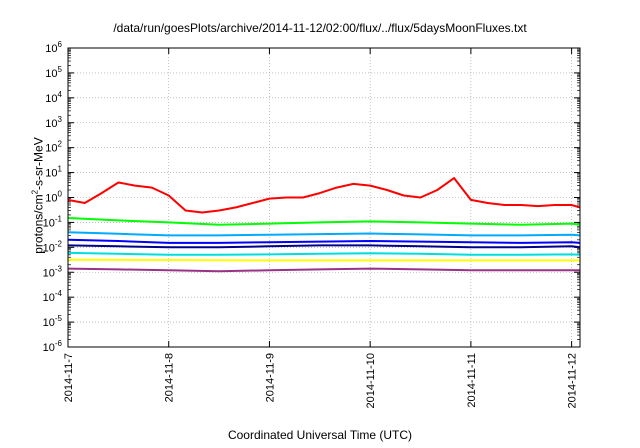 This screenshot has height=448, width=640. Describe the element at coordinates (320, 435) in the screenshot. I see `x-axis-label: Coordinated Universal Time (UTC)` at that location.